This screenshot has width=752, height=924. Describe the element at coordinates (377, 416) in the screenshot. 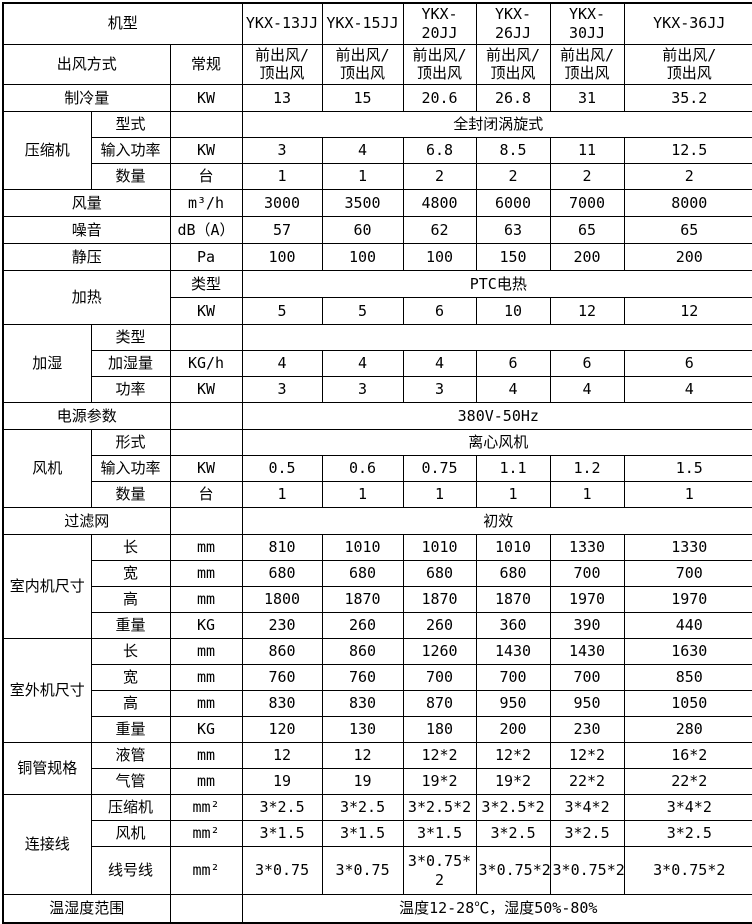

I see `table-row: 电源参数 380V-50Hz` at that location.